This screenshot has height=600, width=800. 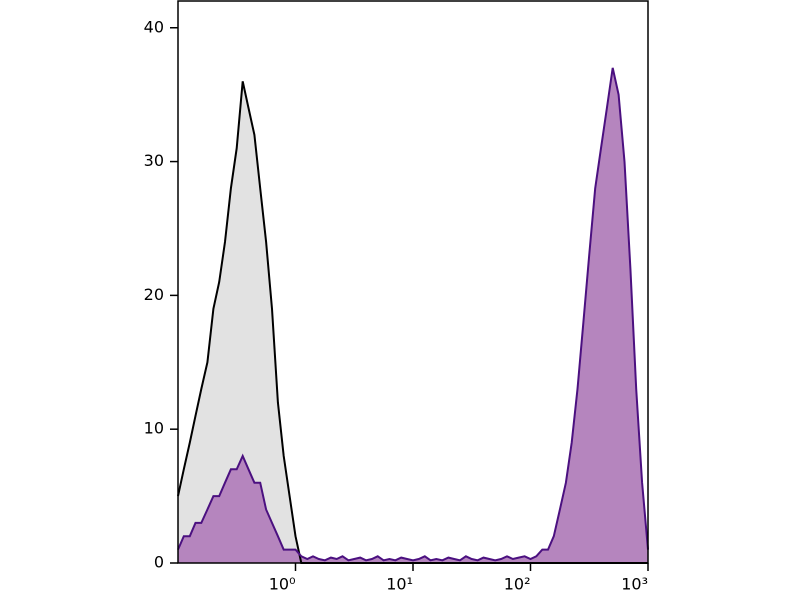 I want to click on y-tick-label: 30, so click(x=154, y=160).